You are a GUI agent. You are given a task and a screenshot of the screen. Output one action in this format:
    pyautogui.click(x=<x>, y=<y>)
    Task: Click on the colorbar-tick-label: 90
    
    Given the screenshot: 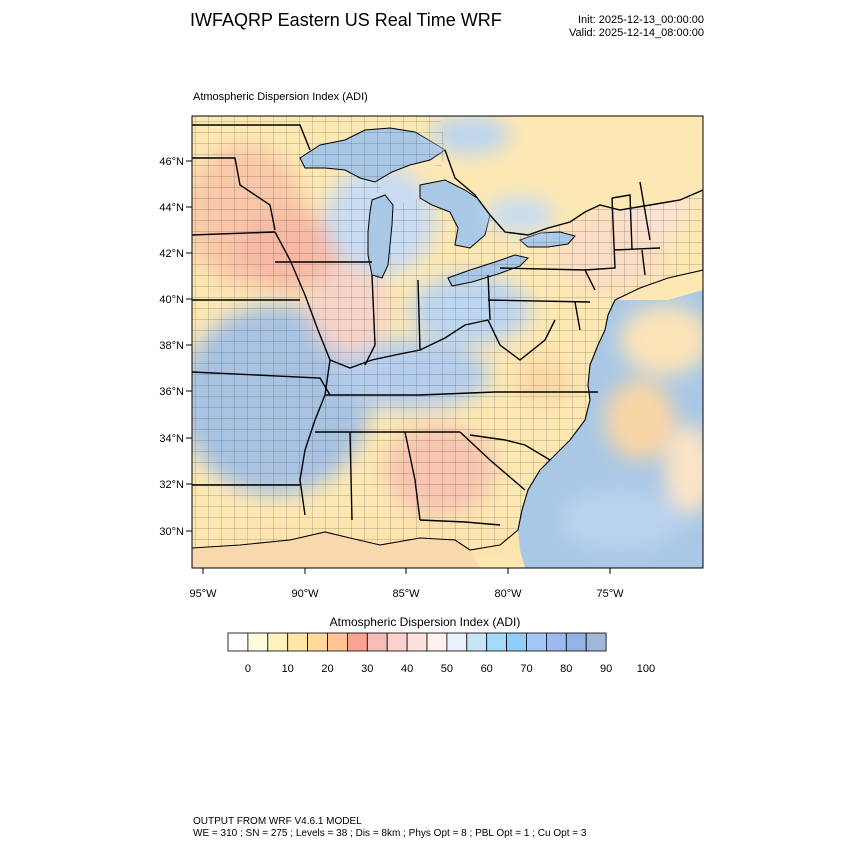 What is the action you would take?
    pyautogui.click(x=606, y=669)
    